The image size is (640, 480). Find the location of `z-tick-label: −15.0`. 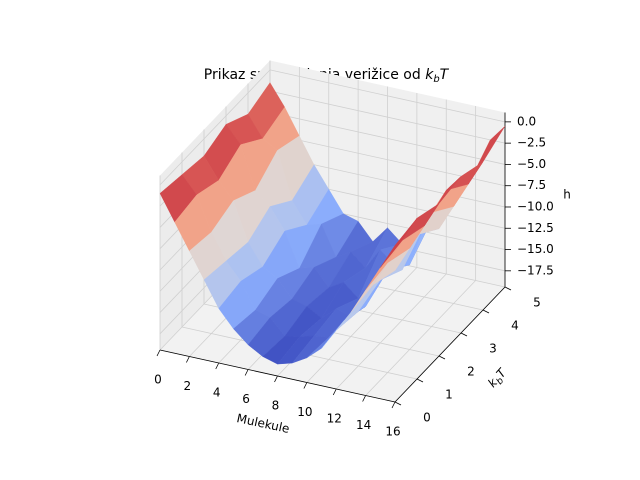

z-tick-label: −15.0 is located at coordinates (535, 249).